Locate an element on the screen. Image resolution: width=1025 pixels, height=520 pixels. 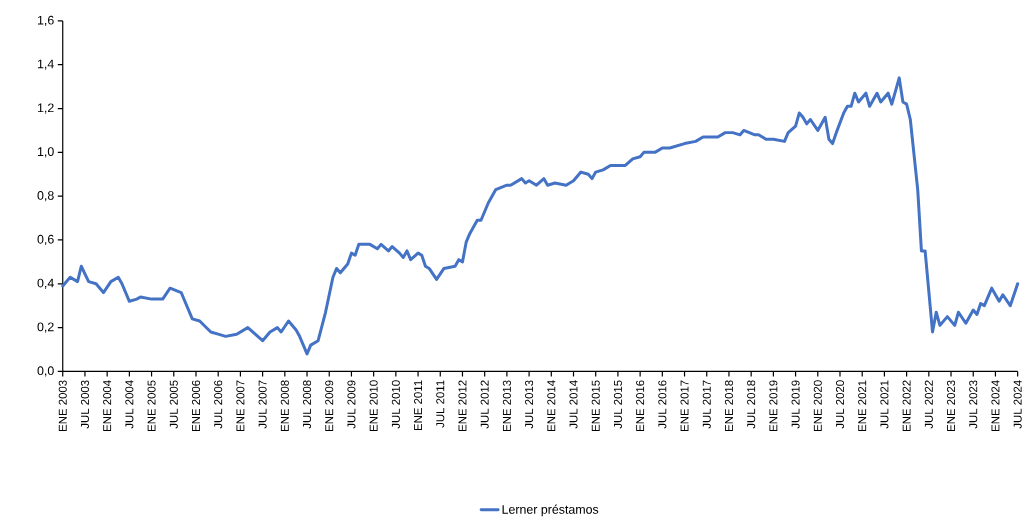
y-tick-label: 0,2 is located at coordinates (45, 327).